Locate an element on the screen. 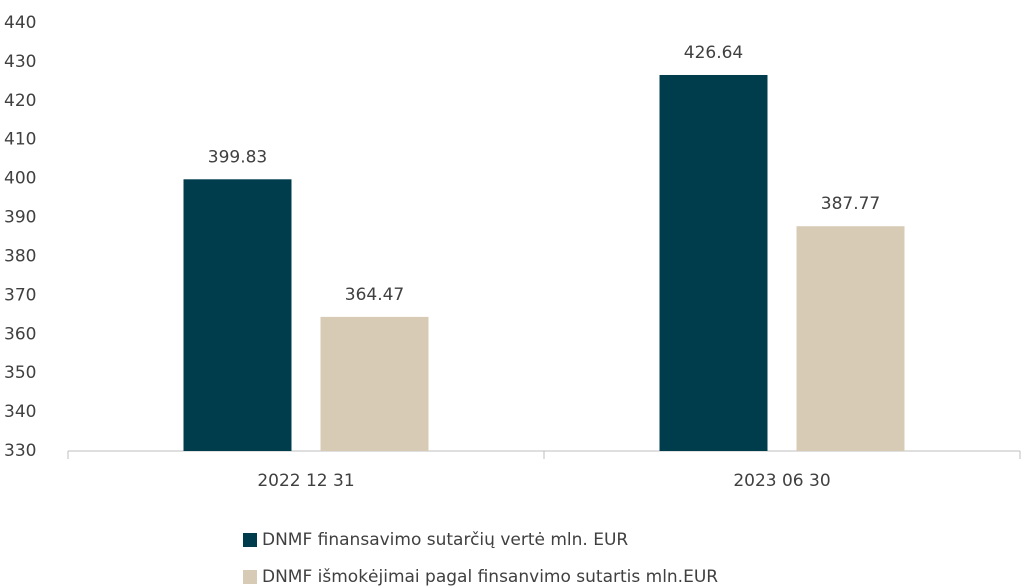 This screenshot has height=588, width=1022. y-tick-label: 400 is located at coordinates (20, 179).